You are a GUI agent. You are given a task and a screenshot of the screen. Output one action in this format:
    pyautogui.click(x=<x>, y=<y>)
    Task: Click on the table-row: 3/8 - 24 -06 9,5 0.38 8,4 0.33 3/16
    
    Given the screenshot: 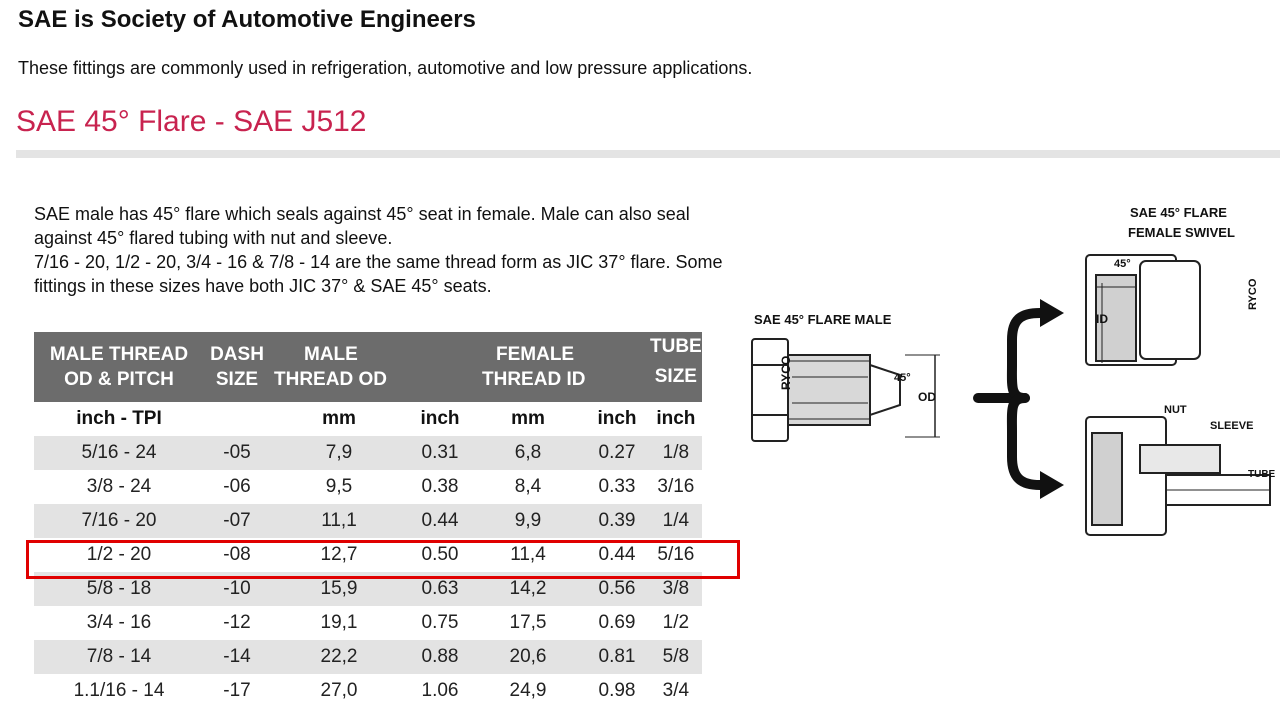 What is the action you would take?
    pyautogui.click(x=368, y=487)
    